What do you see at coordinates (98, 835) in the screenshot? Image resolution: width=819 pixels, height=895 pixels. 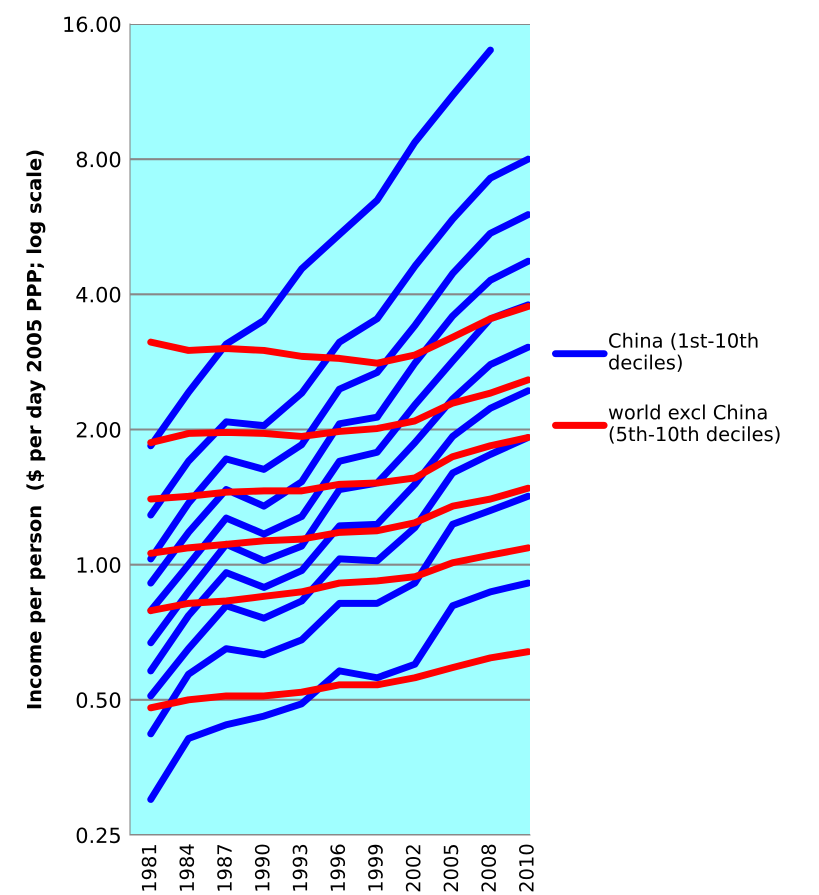 I see `y-tick-label: 0.25` at bounding box center [98, 835].